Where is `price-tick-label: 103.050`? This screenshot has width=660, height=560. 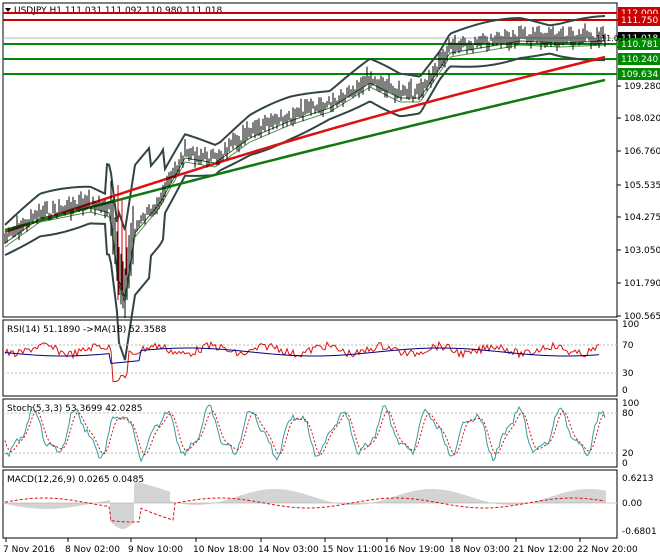
price-tick-label: 103.050 is located at coordinates (642, 251).